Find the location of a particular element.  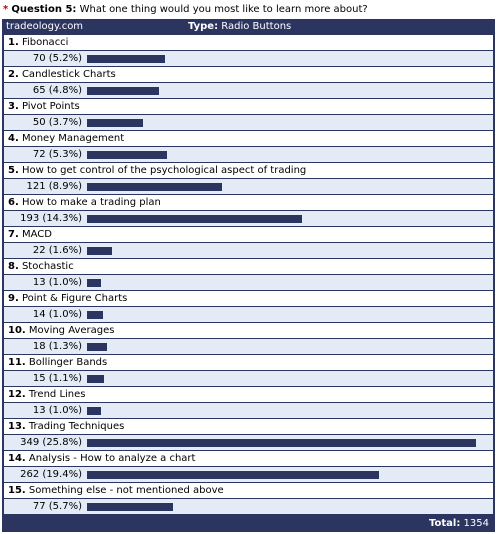

option-row: 2. Candlestick Charts 65 (4.8%) is located at coordinates (248, 82).